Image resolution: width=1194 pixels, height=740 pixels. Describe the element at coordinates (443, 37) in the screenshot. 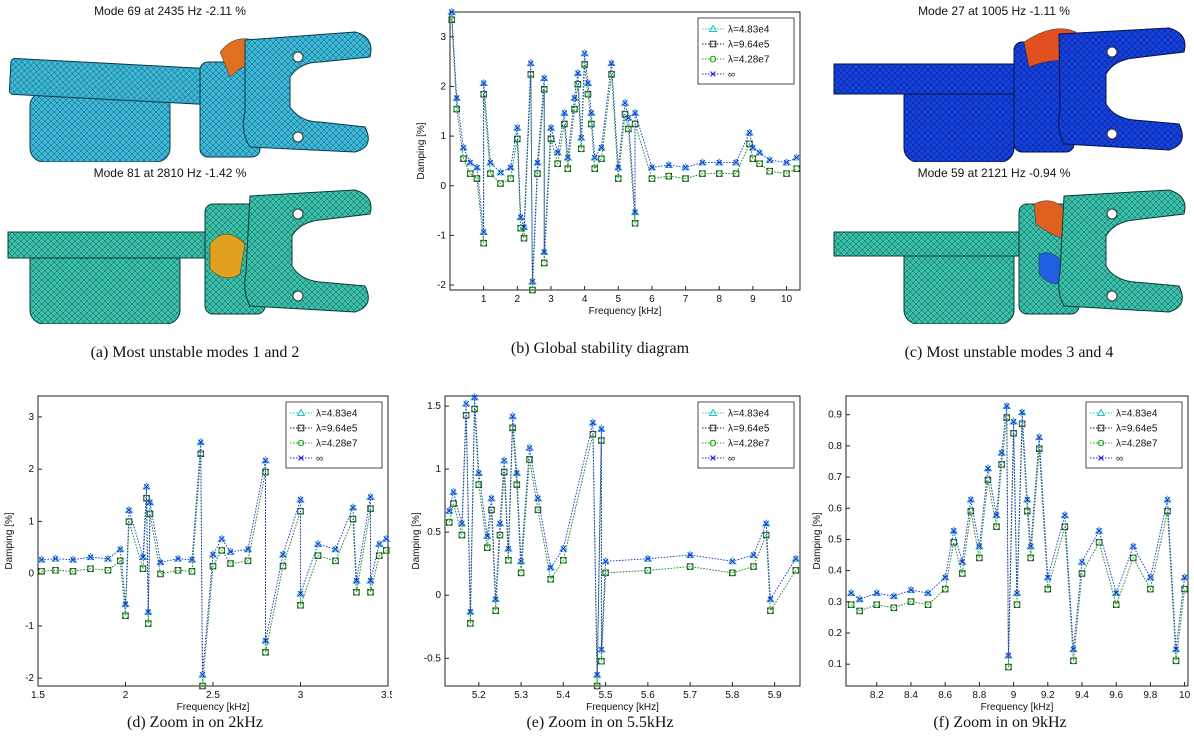

I see `y-tick-label: 3` at that location.